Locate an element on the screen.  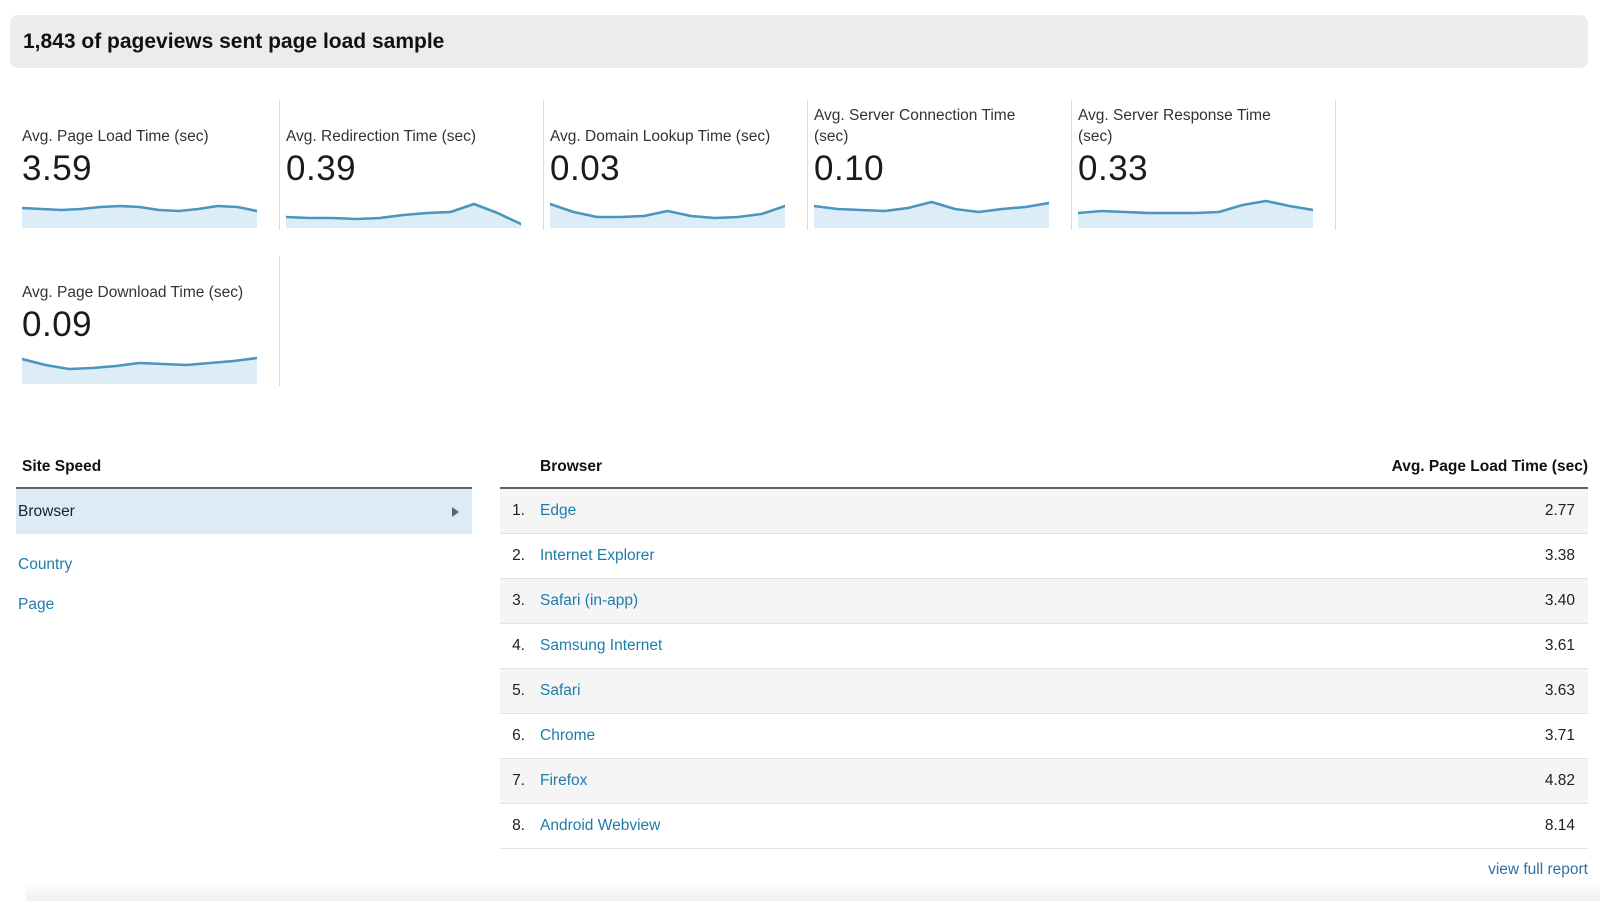
table-row: 5. Safari 3.63 is located at coordinates (1044, 691).